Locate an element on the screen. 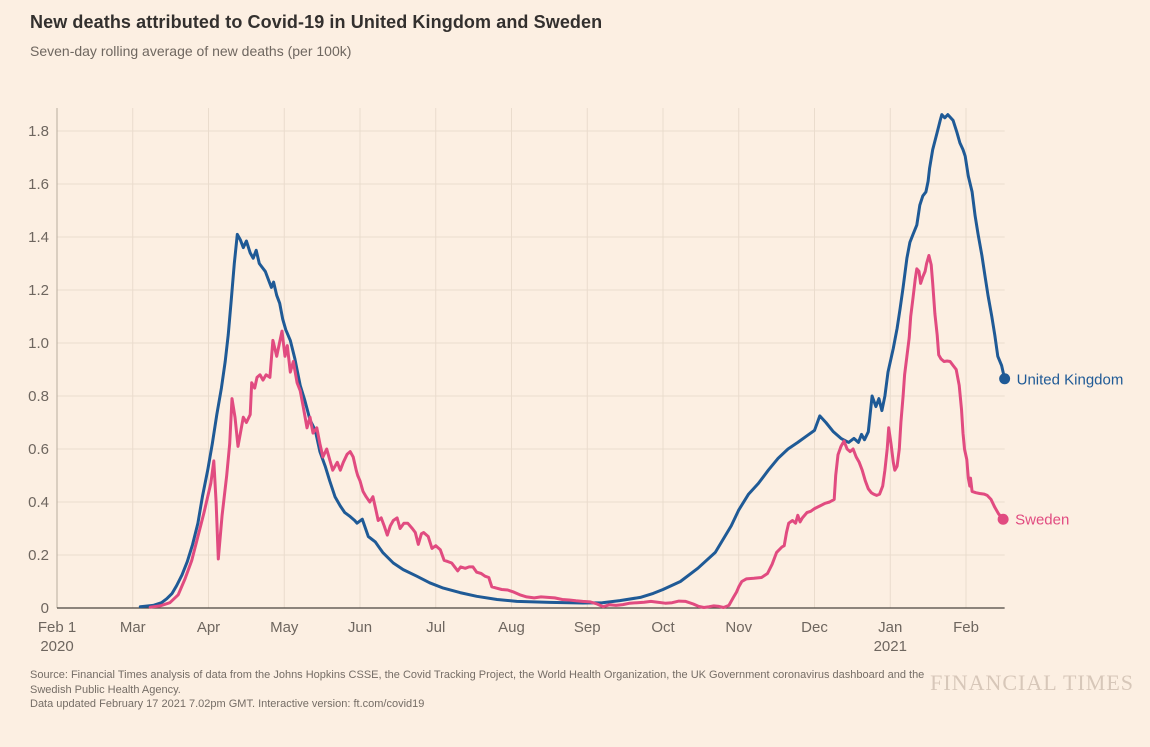  series-label-sweden: Sweden is located at coordinates (1042, 520).